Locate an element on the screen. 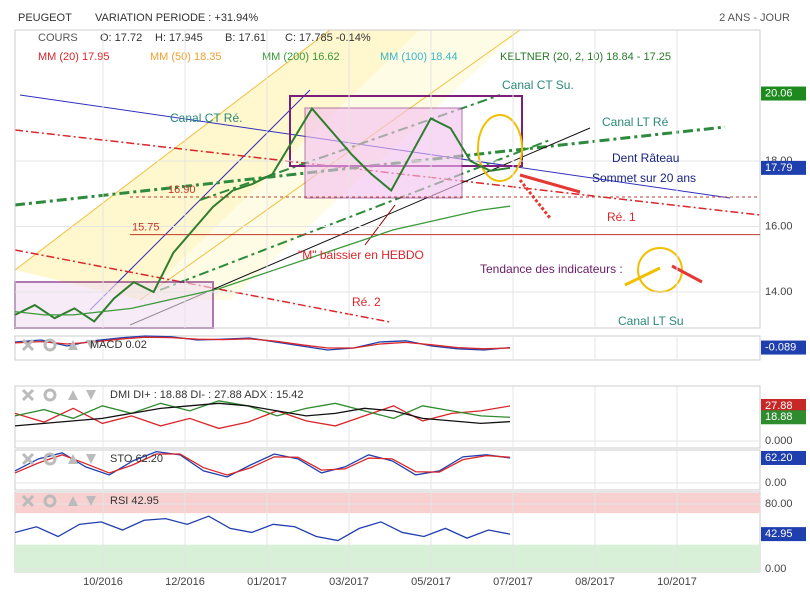 The width and height of the screenshot is (810, 596). annotation: Ré. 2 is located at coordinates (366, 302).